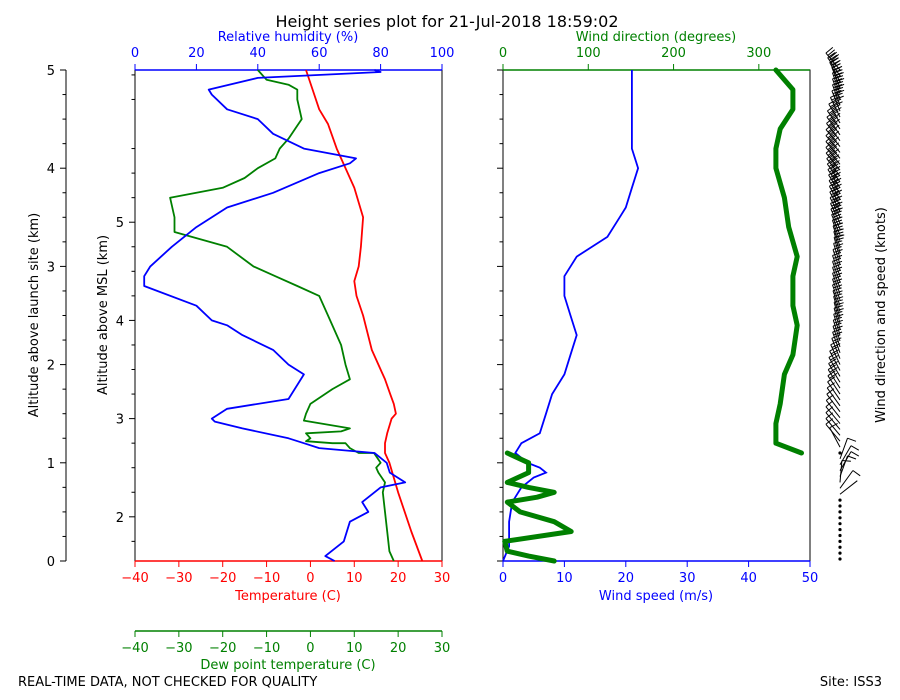 The width and height of the screenshot is (900, 700). I want to click on msl-tick-label: 2, so click(120, 518).